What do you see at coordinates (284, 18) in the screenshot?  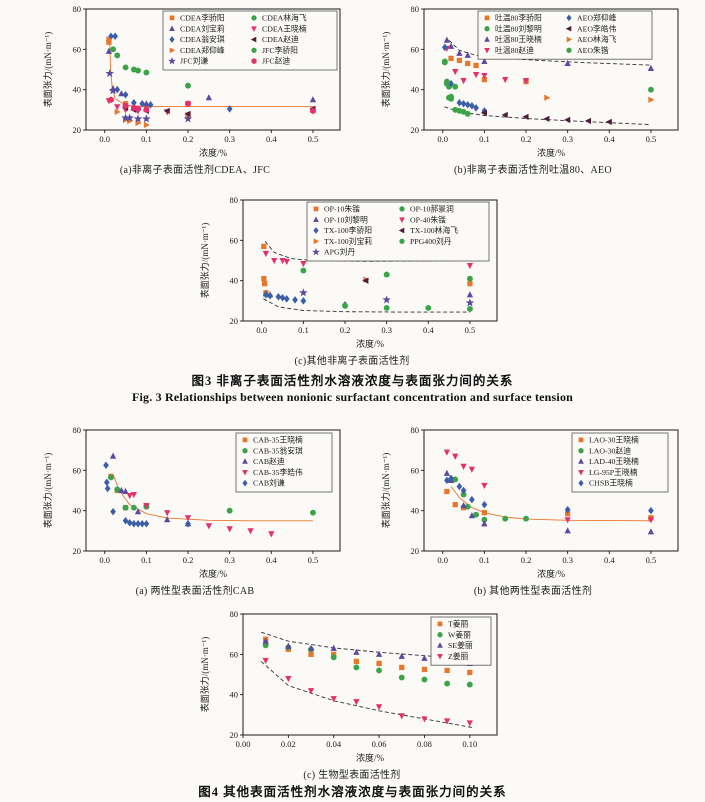 I see `svg-text: CDEA林海飞` at bounding box center [284, 18].